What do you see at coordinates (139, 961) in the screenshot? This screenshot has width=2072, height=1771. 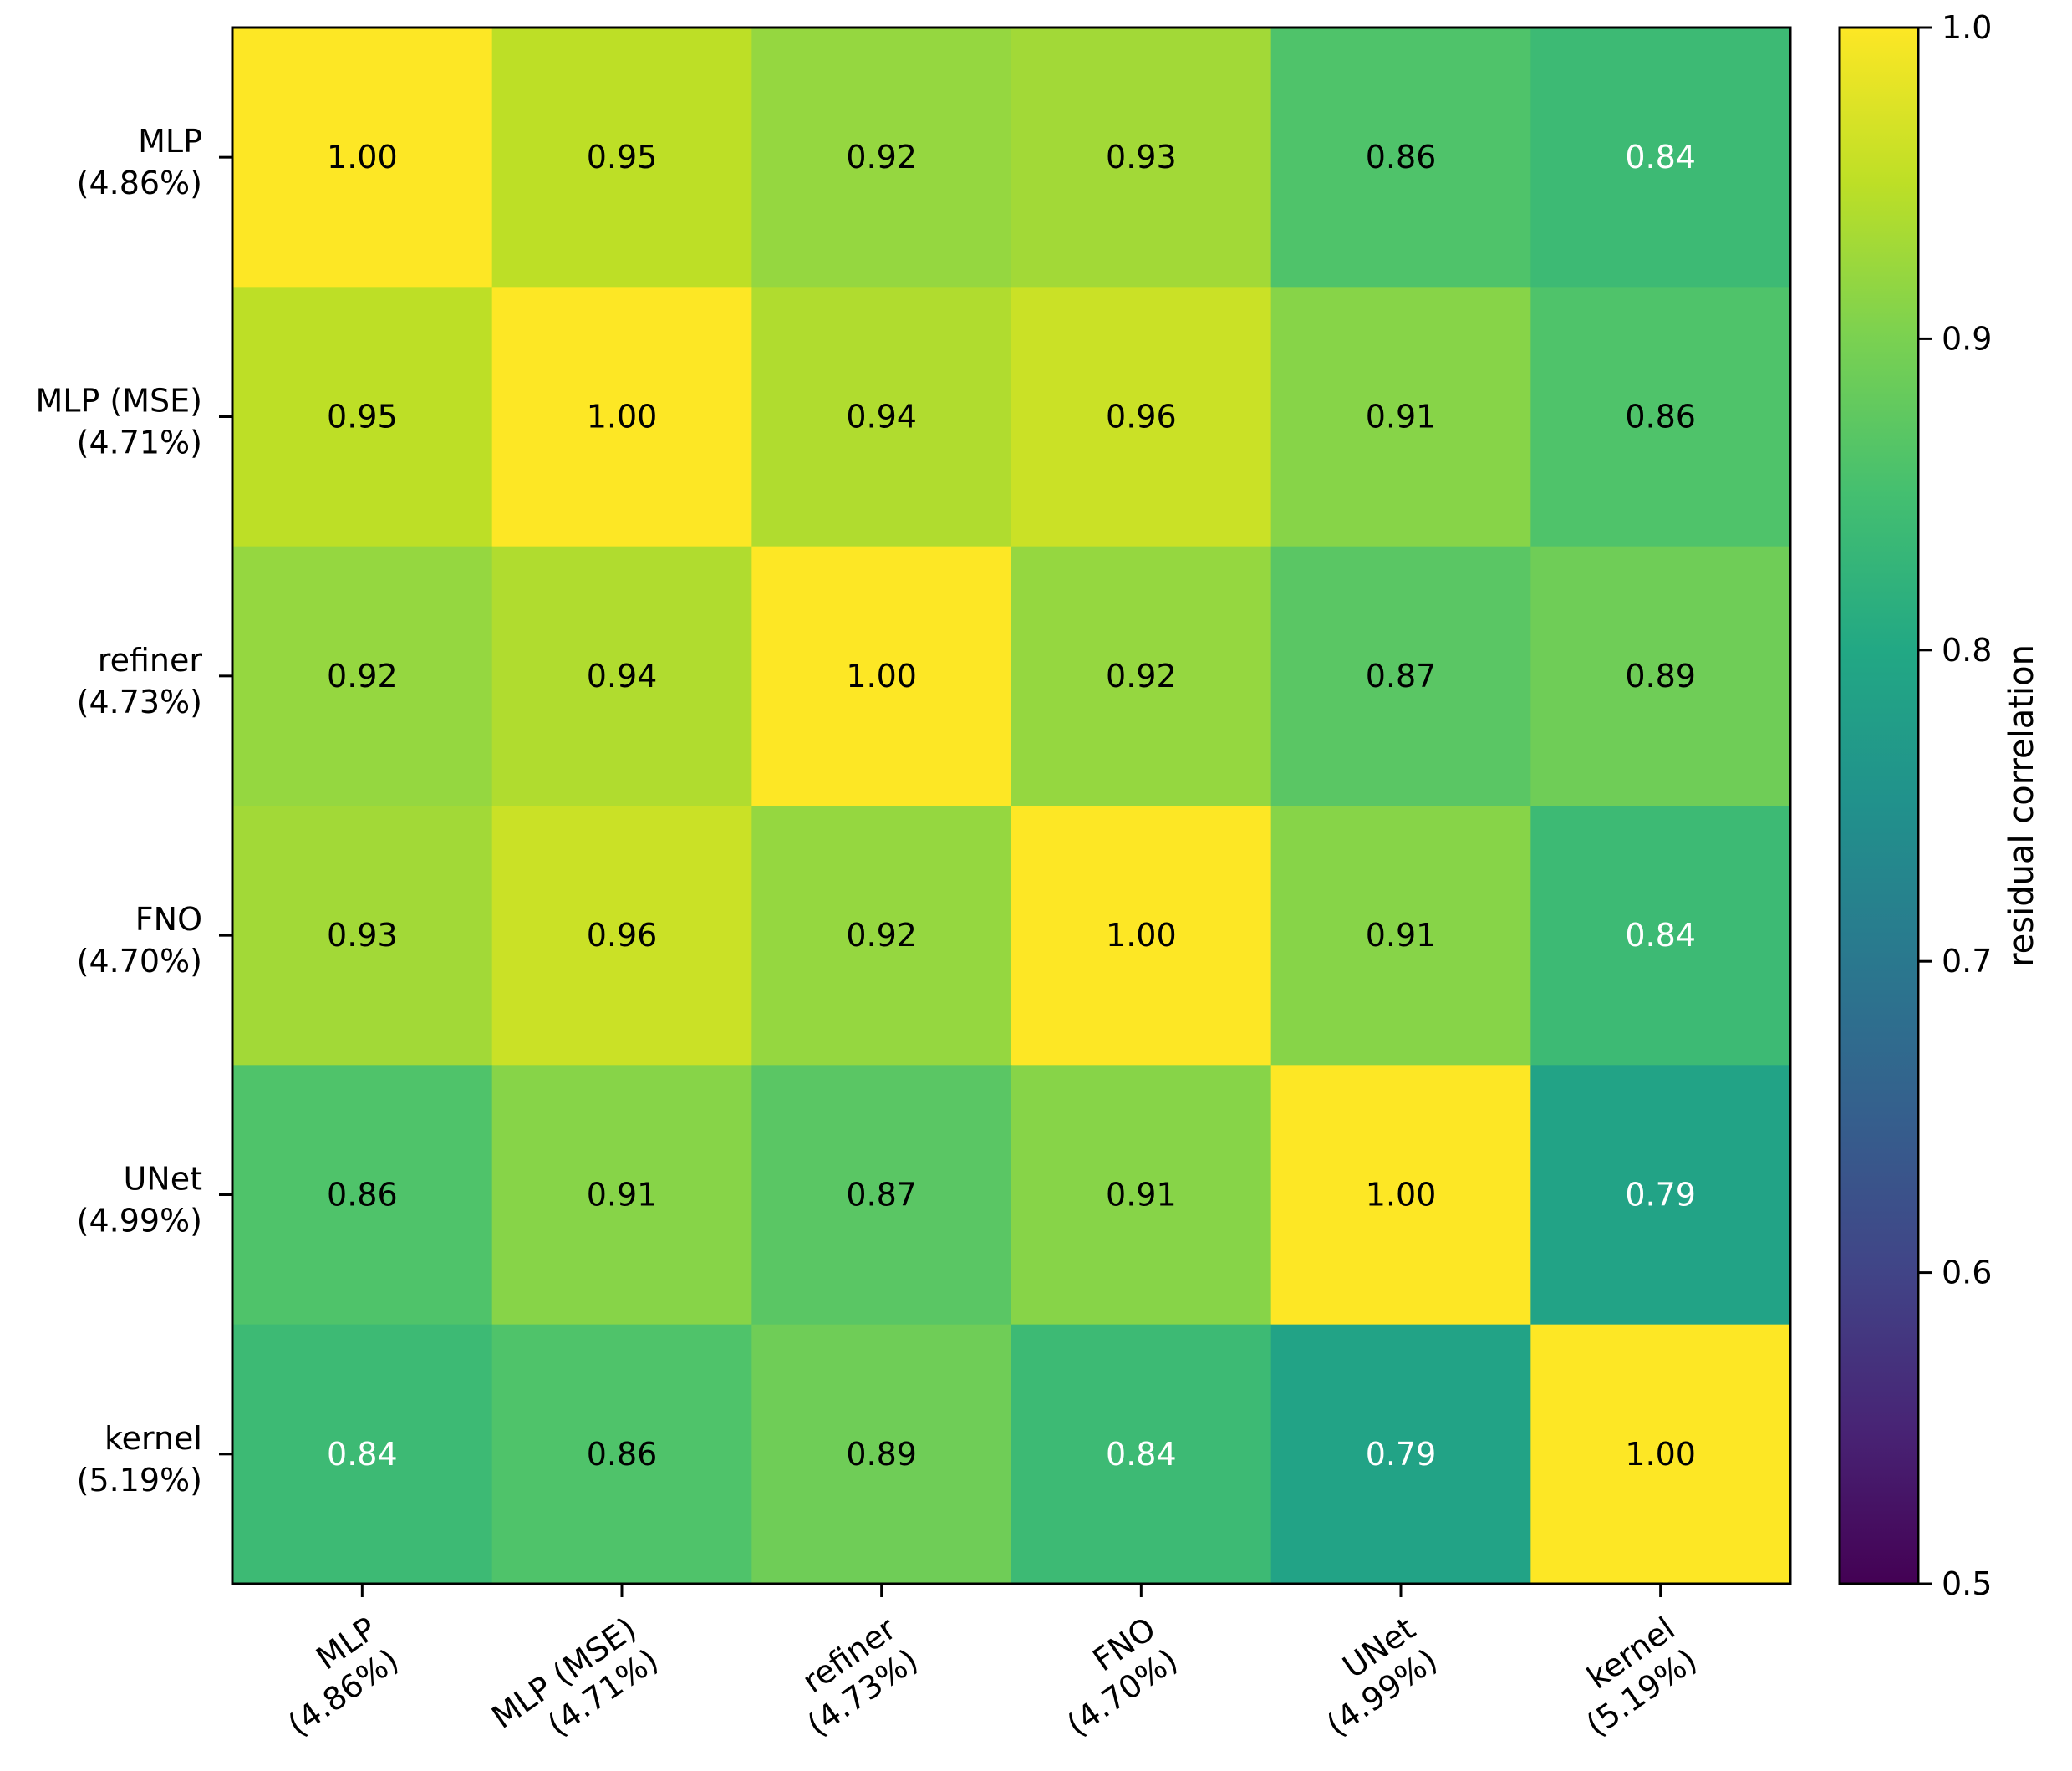 I see `y-tick-sublabel: (4.70%)` at bounding box center [139, 961].